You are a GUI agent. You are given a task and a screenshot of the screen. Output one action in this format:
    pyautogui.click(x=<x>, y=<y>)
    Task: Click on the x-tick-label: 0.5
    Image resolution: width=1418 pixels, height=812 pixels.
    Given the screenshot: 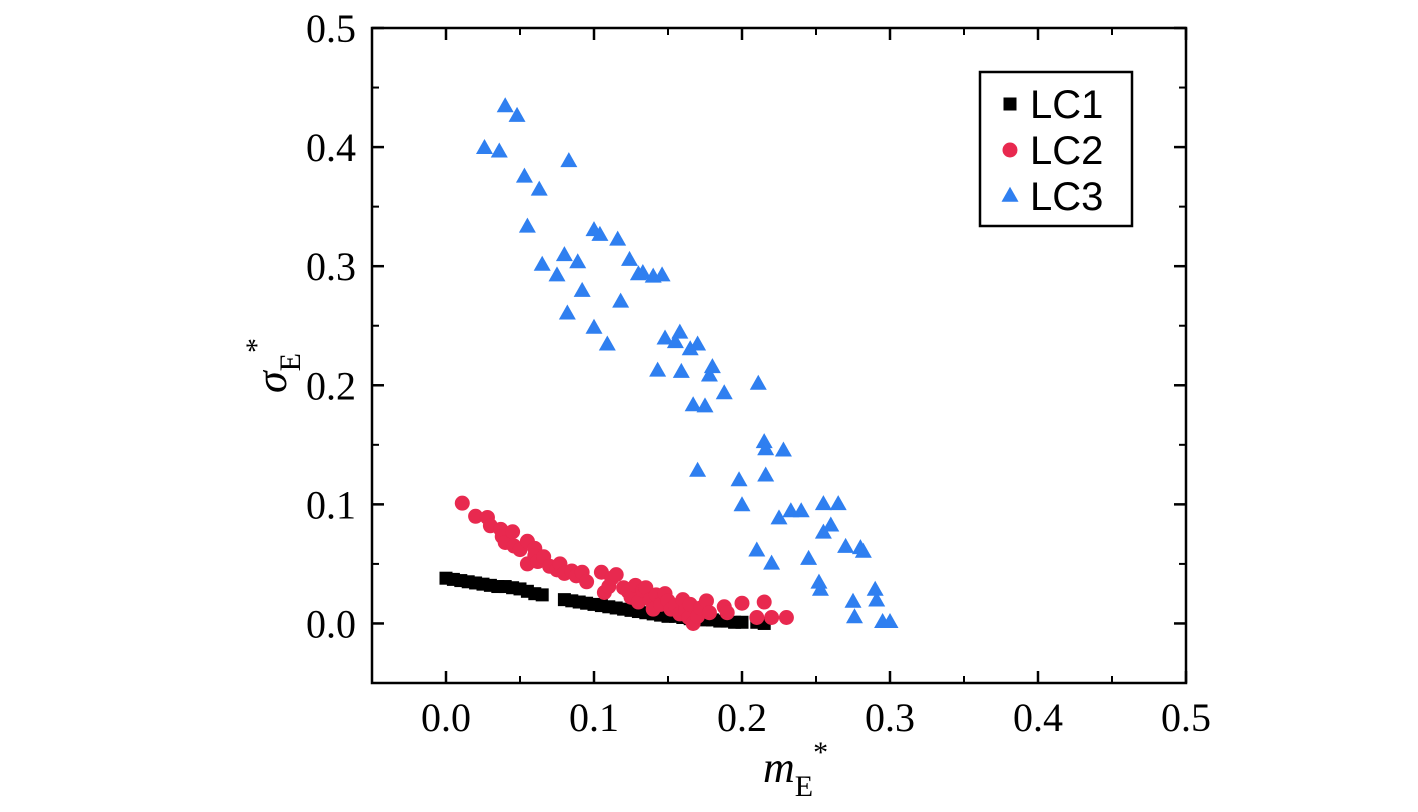 What is the action you would take?
    pyautogui.click(x=1186, y=717)
    